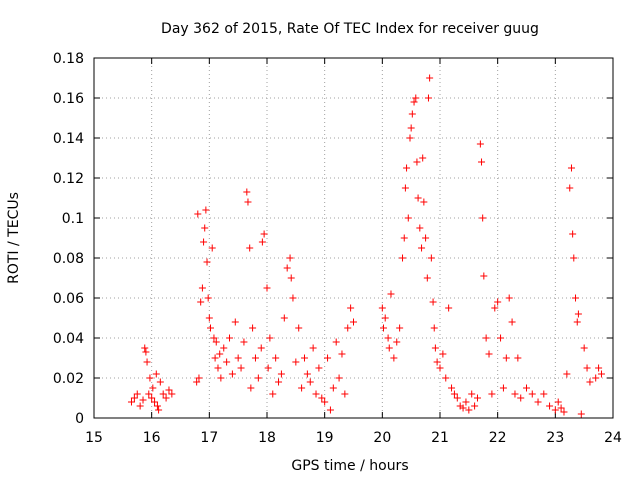 This screenshot has width=640, height=480. Describe the element at coordinates (267, 438) in the screenshot. I see `x-tick-label: 18` at that location.